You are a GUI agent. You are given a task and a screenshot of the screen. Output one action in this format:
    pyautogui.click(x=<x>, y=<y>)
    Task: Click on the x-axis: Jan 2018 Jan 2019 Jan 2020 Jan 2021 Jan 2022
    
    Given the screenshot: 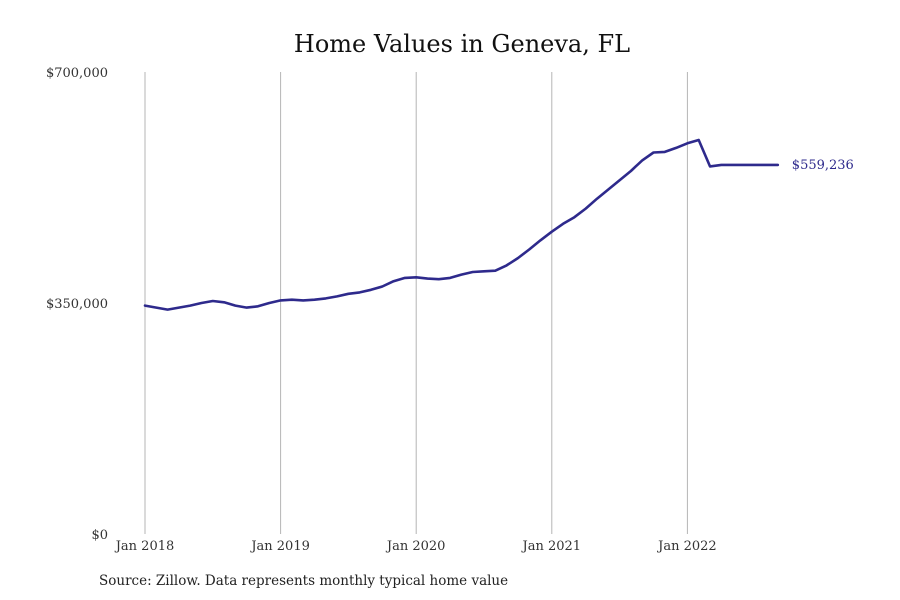 What is the action you would take?
    pyautogui.click(x=415, y=546)
    